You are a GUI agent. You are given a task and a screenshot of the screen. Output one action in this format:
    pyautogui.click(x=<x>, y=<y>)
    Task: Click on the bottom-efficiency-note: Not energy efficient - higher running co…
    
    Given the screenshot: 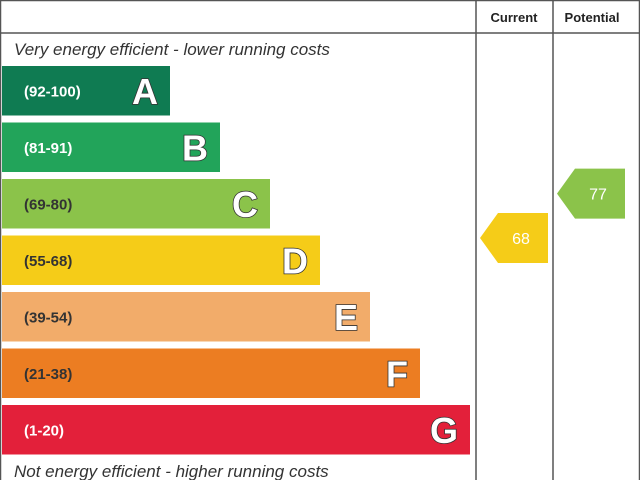 What is the action you would take?
    pyautogui.click(x=171, y=471)
    